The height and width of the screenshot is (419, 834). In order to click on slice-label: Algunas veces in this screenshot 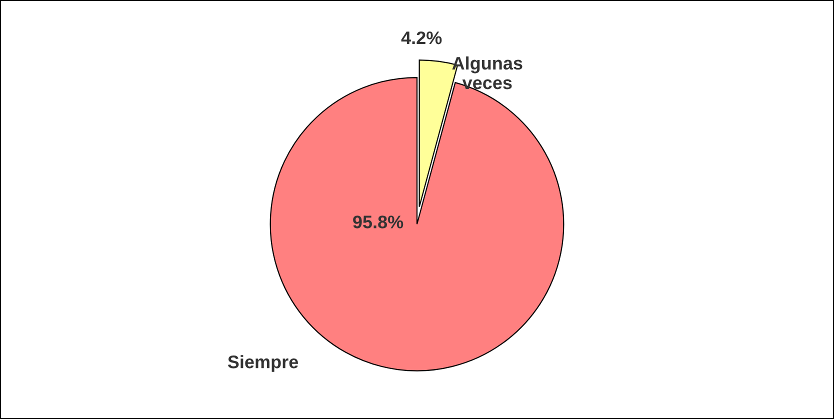, I will do `click(487, 73)`.